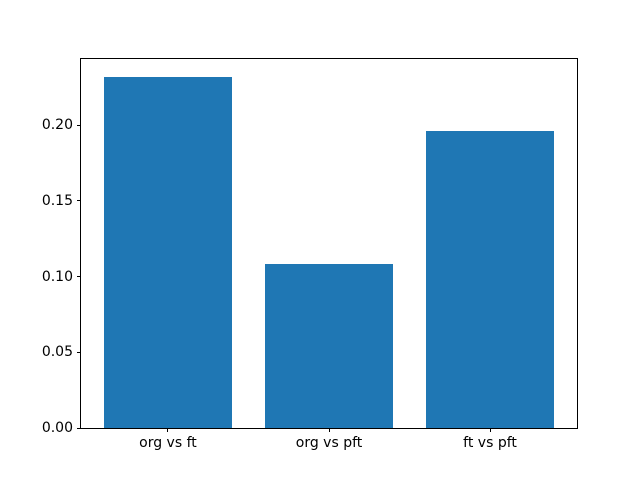 This screenshot has height=480, width=640. Describe the element at coordinates (329, 443) in the screenshot. I see `x-tick-label: org vs pft` at that location.